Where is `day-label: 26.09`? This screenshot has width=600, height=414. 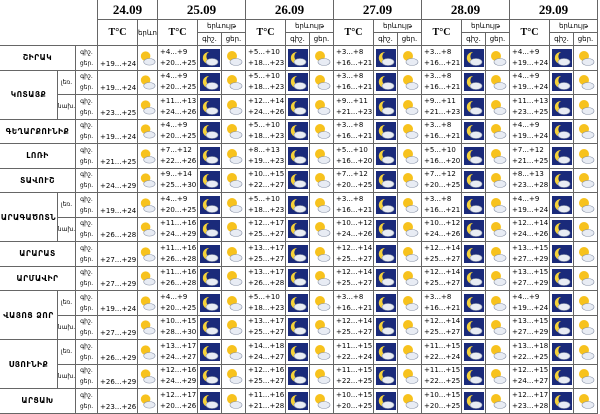
day-label: 26.09 is located at coordinates (290, 10).